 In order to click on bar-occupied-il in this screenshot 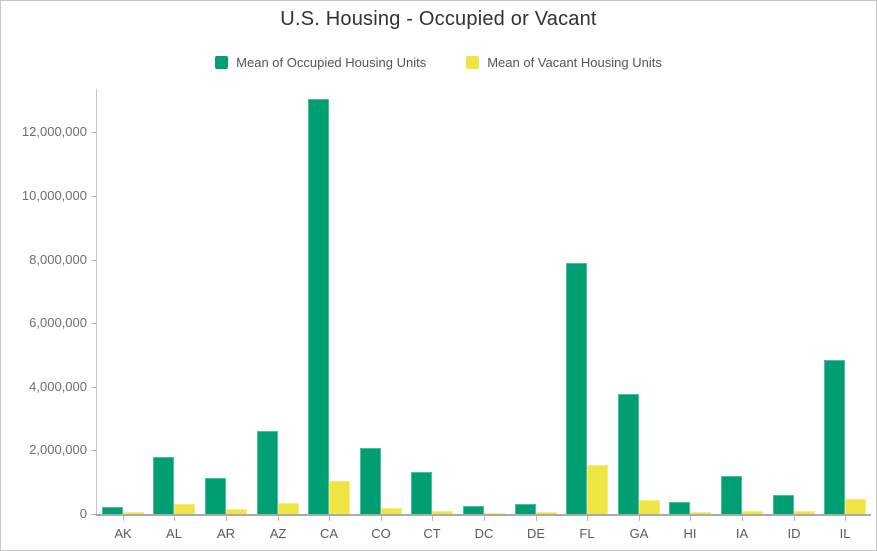, I will do `click(834, 437)`.